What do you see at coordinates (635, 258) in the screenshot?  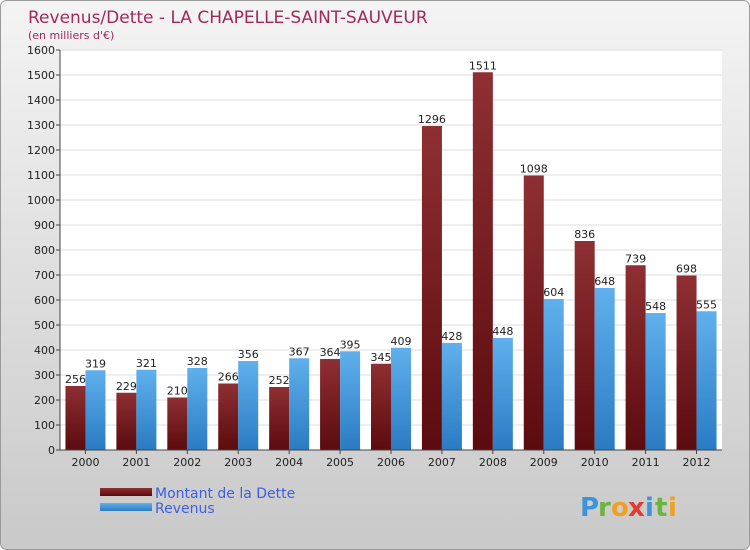 I see `data-label: 739` at bounding box center [635, 258].